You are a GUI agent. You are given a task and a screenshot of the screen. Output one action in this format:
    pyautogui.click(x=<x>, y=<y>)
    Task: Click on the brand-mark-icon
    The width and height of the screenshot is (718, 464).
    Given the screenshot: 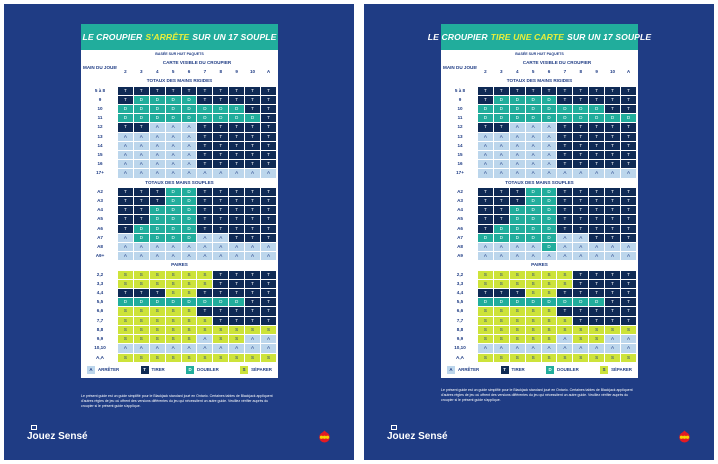 What is the action you would take?
    pyautogui.click(x=394, y=427)
    